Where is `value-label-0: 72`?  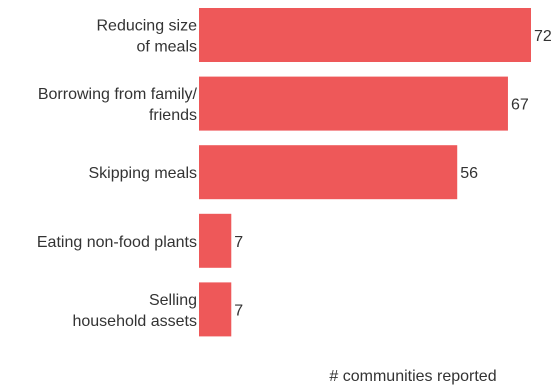 value-label-0: 72 is located at coordinates (543, 36).